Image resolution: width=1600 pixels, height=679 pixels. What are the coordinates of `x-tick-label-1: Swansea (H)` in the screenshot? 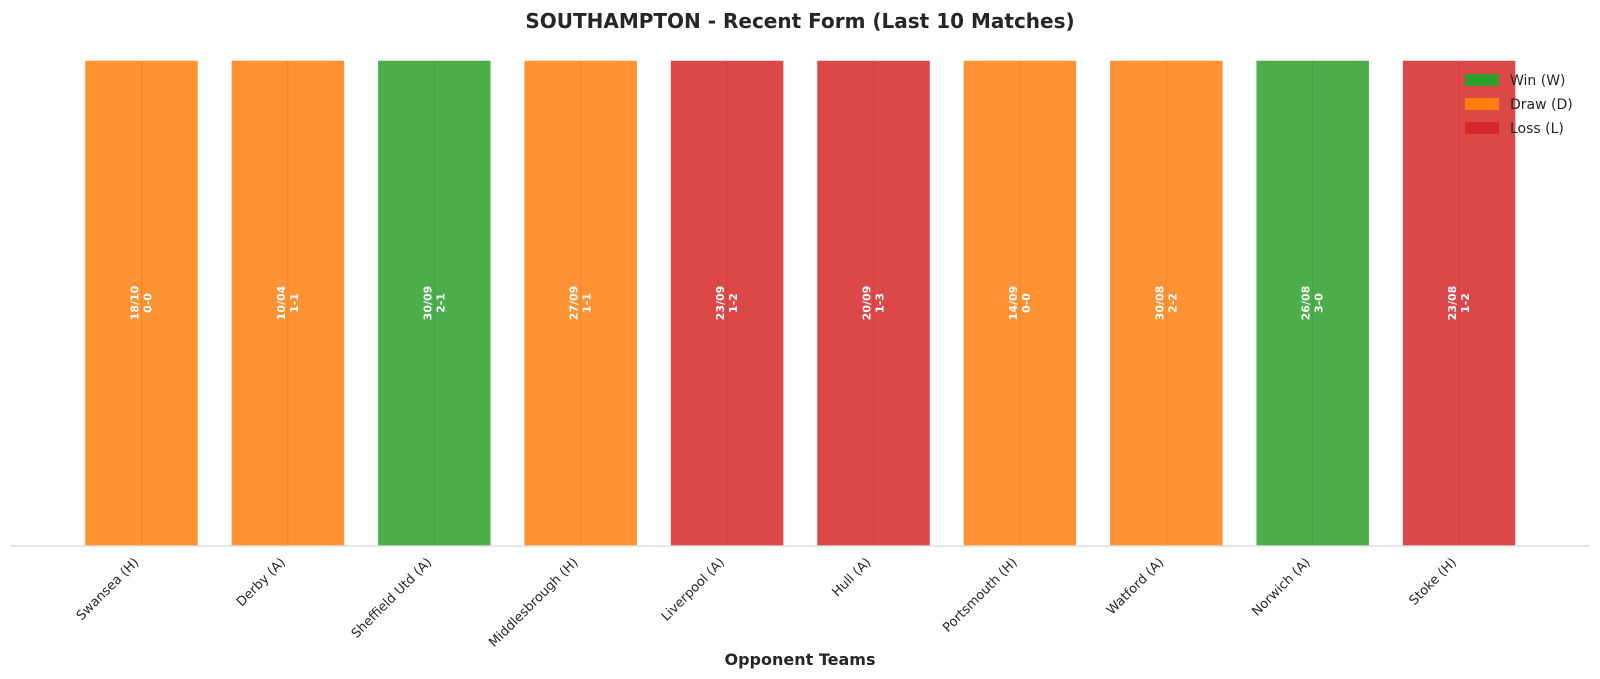 It's located at (108, 589).